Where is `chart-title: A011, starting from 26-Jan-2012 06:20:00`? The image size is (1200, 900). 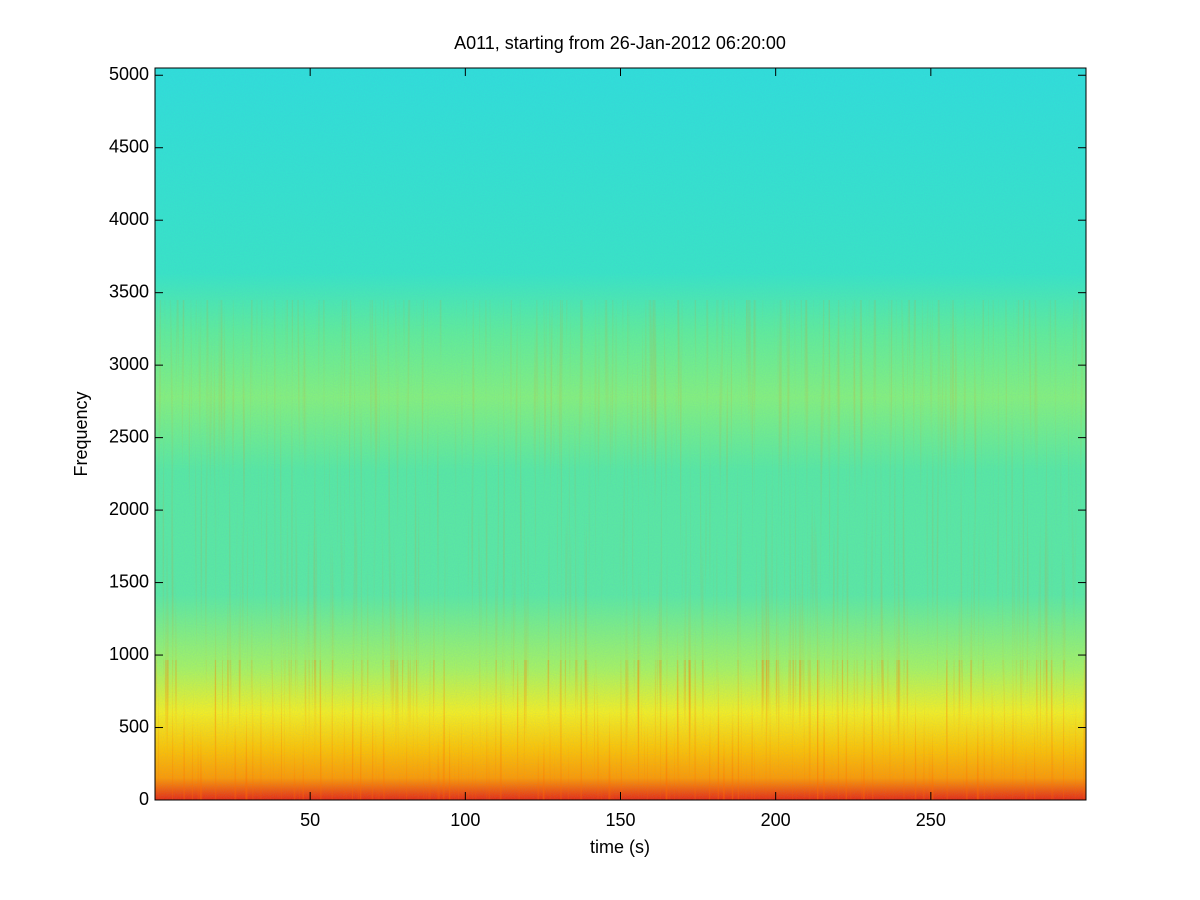 chart-title: A011, starting from 26-Jan-2012 06:20:00 is located at coordinates (620, 43).